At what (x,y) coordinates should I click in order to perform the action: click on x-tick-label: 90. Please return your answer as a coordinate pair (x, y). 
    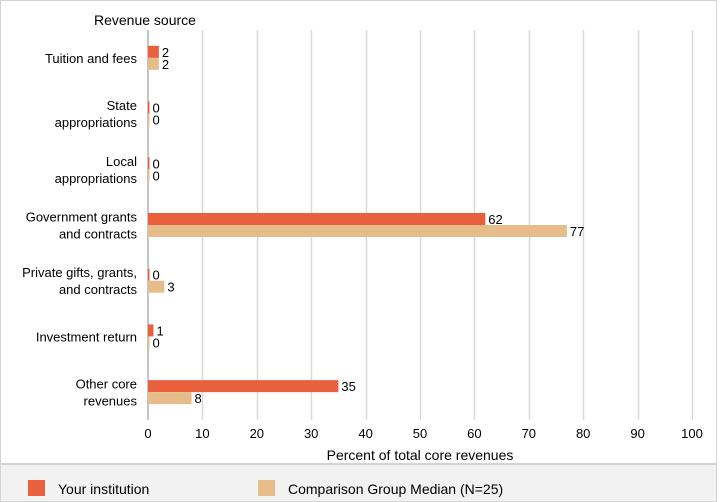
    Looking at the image, I should click on (637, 433).